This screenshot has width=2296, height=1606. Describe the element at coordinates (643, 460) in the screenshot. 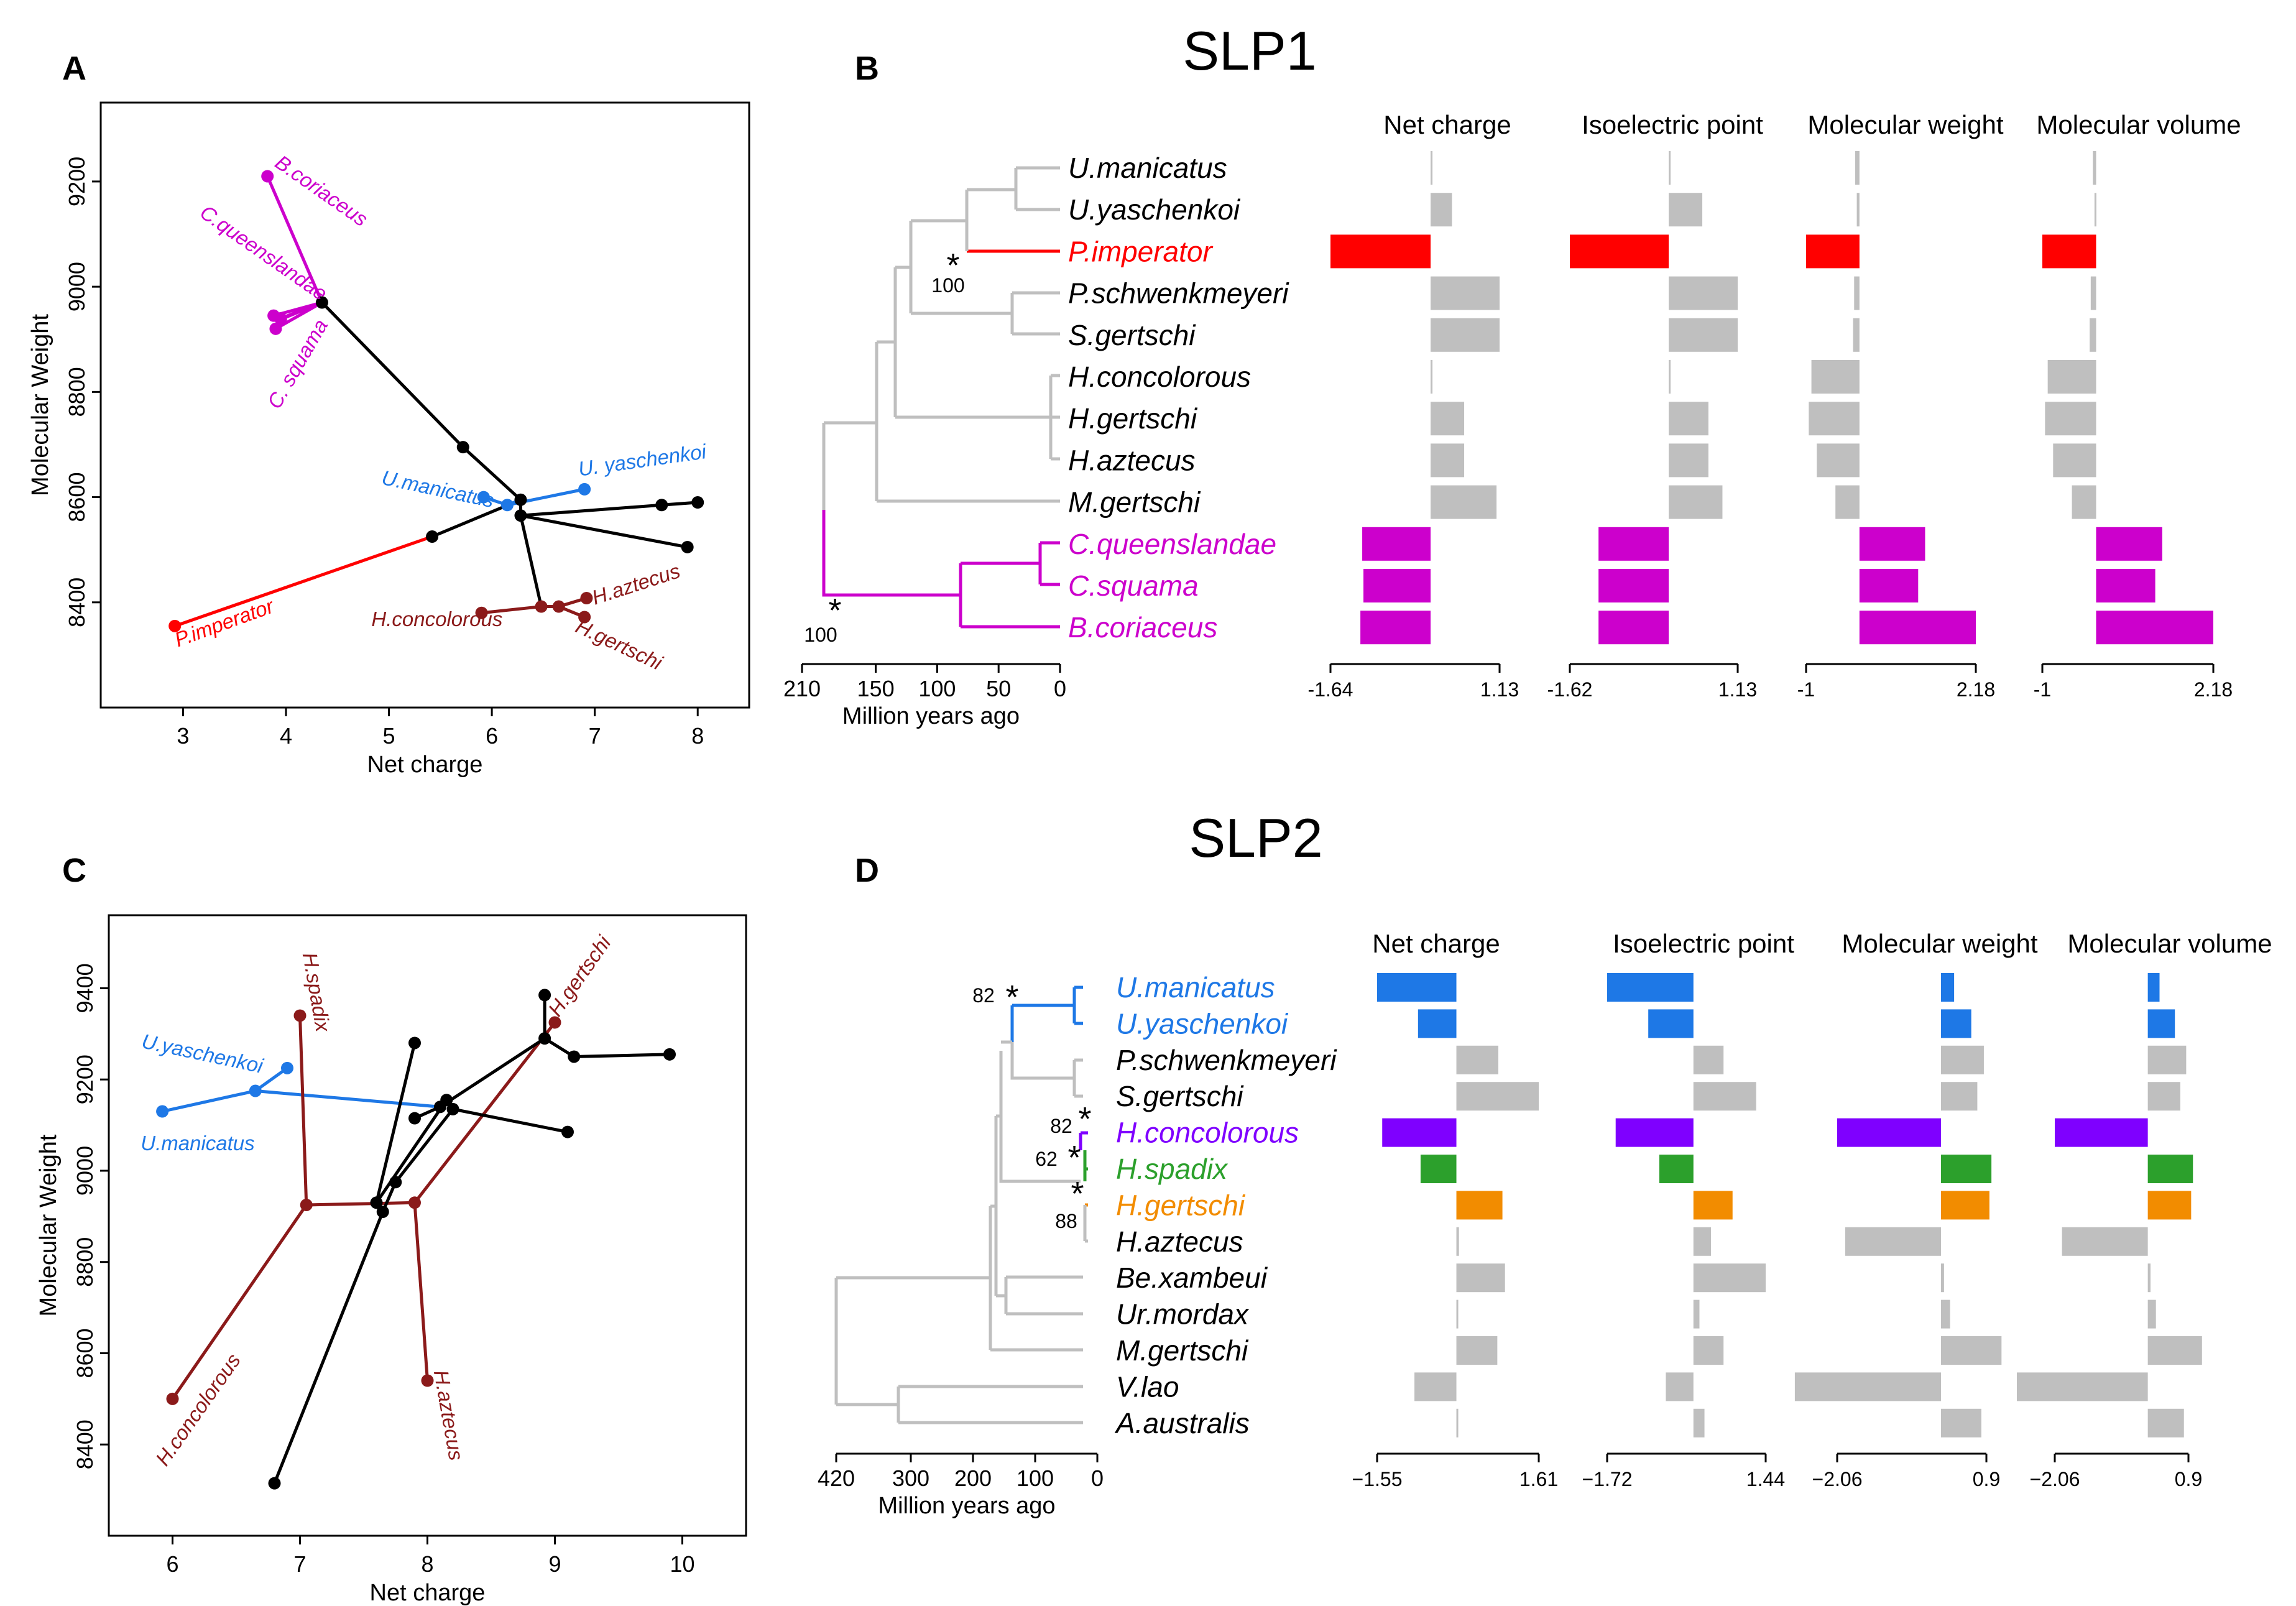

I see `species-label-u-yaschenkoi: U. yaschenkoi` at that location.